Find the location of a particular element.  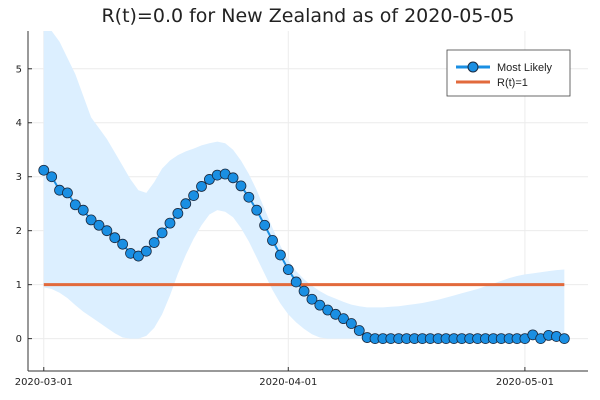

legend-box is located at coordinates (508, 73).